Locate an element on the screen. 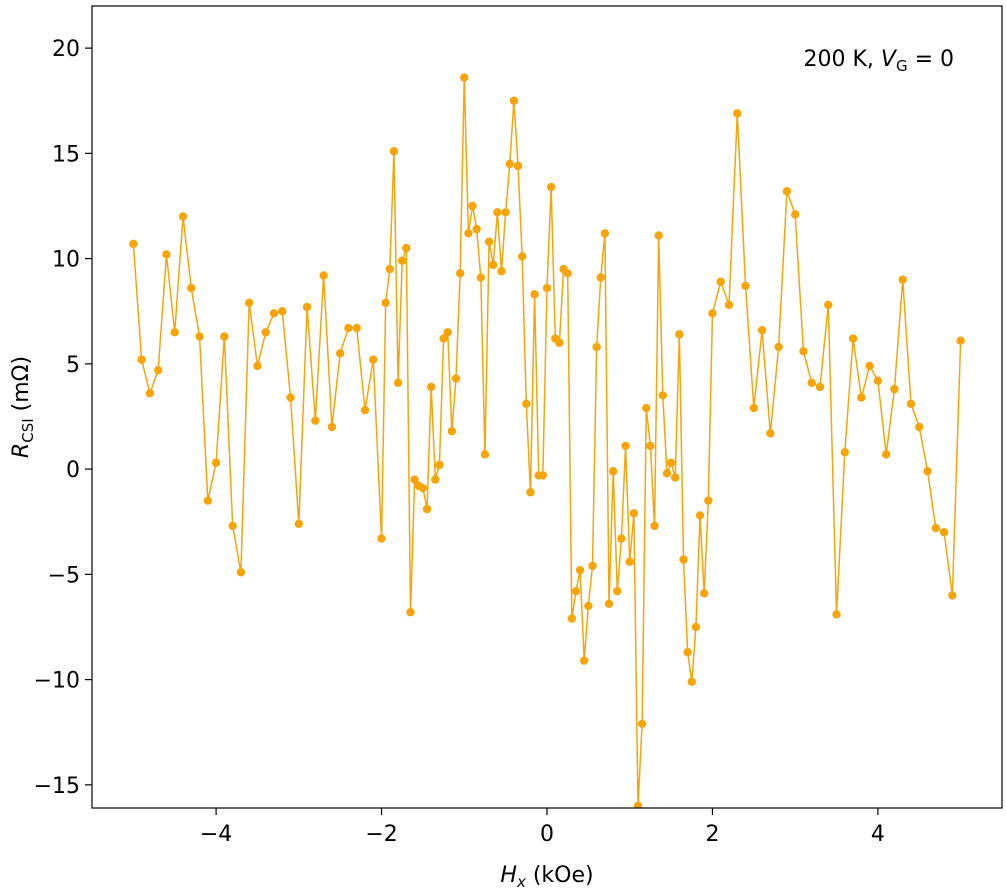  condition-annotation: 200 K, VG = 0 is located at coordinates (878, 61).